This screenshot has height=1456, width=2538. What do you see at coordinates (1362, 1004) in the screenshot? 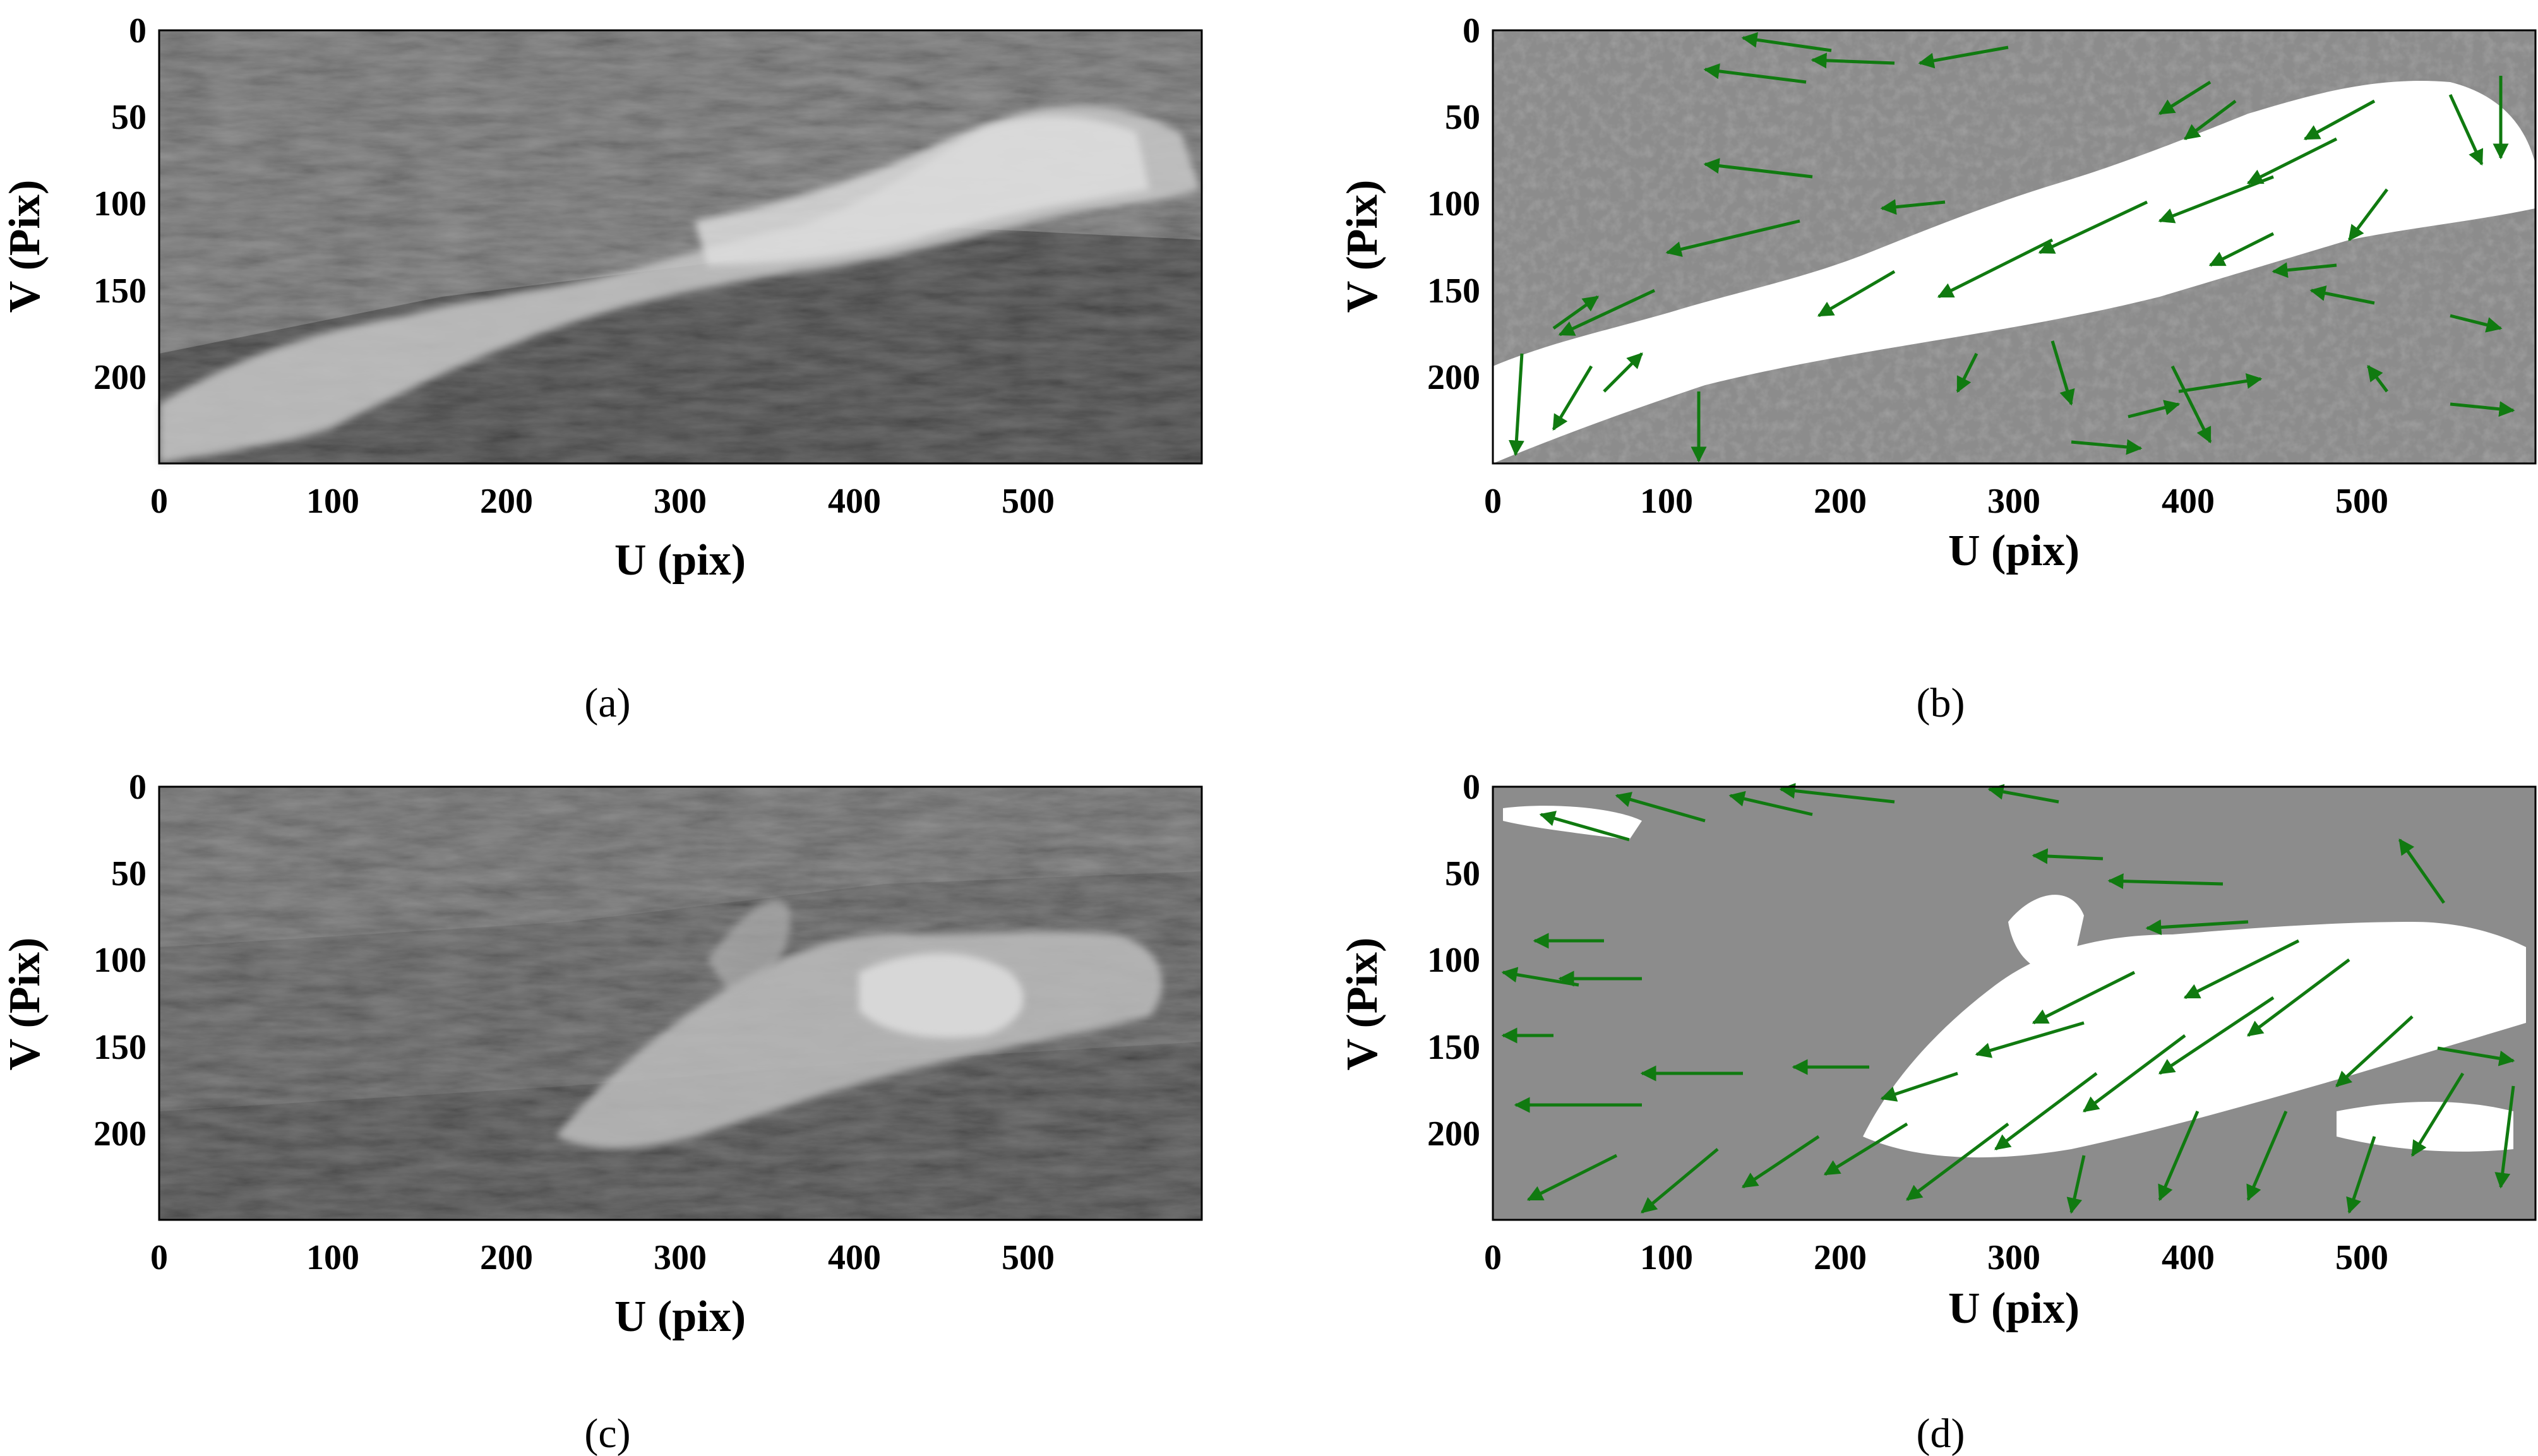
I see `y-axis-label-d: V (Pix)` at bounding box center [1362, 1004].